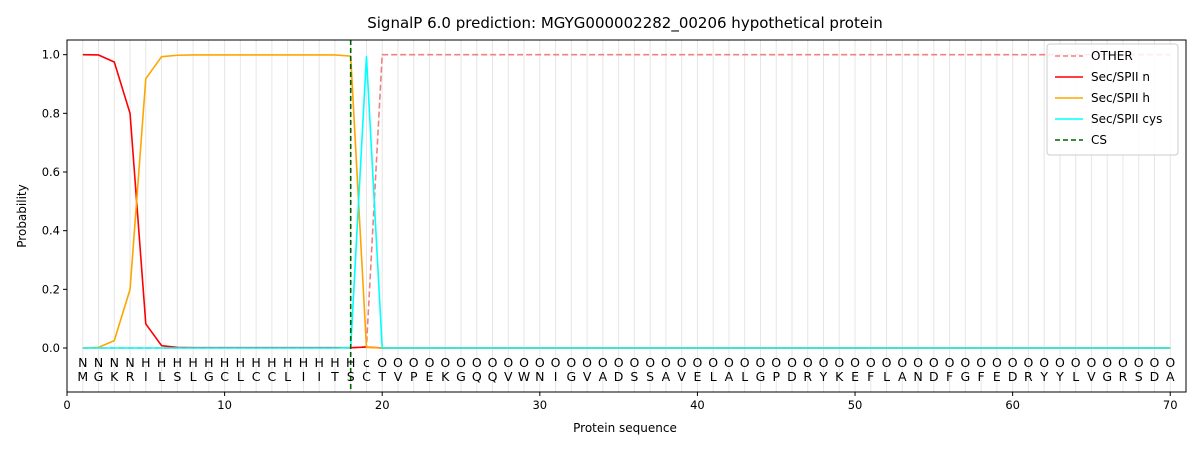  What do you see at coordinates (1112, 56) in the screenshot?
I see `legend-label: OTHER` at bounding box center [1112, 56].